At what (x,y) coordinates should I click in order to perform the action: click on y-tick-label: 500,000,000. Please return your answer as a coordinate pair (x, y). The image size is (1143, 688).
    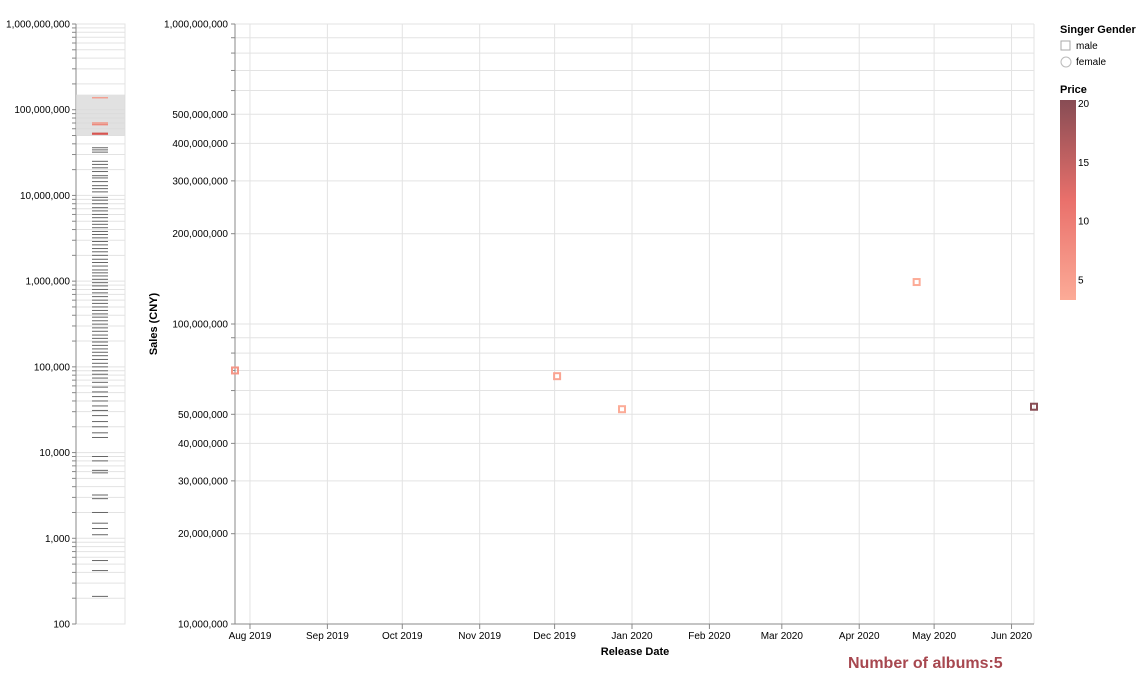
    Looking at the image, I should click on (200, 115).